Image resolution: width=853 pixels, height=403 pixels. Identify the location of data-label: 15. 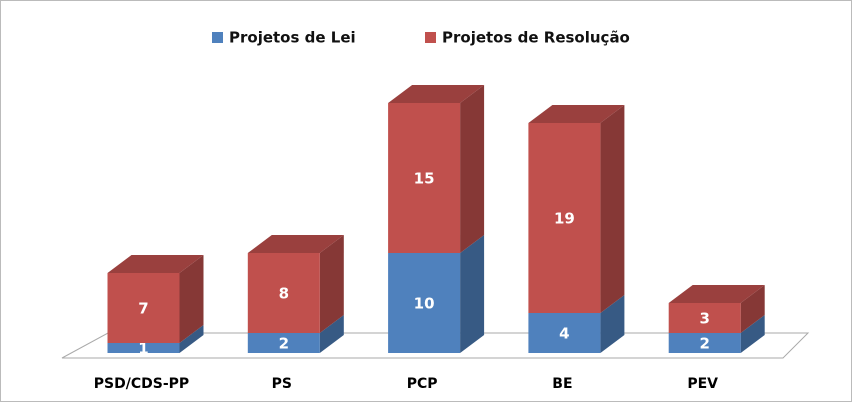
(424, 179).